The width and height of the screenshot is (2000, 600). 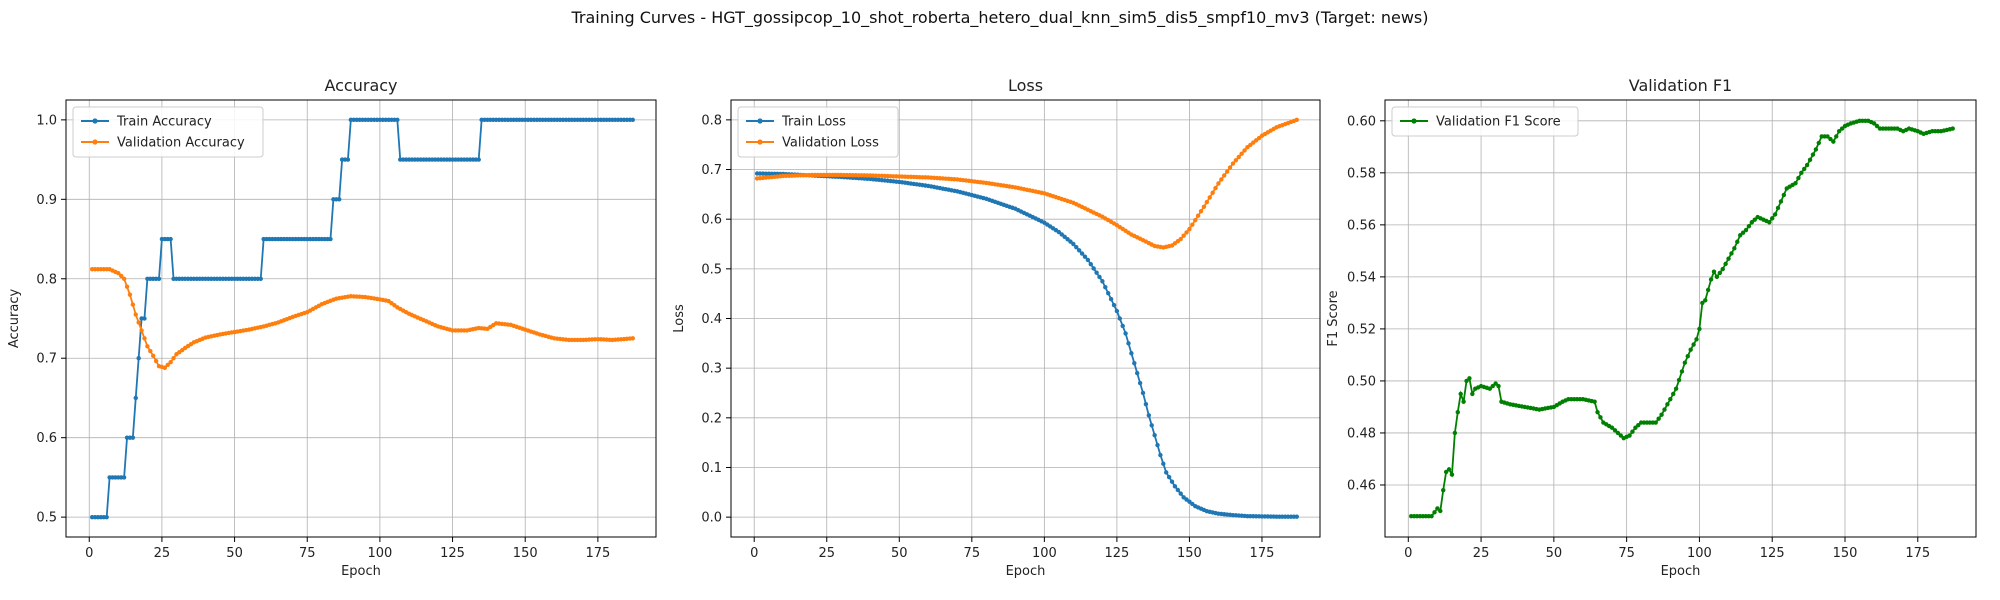 What do you see at coordinates (711, 518) in the screenshot?
I see `y-tick-label: 0.0` at bounding box center [711, 518].